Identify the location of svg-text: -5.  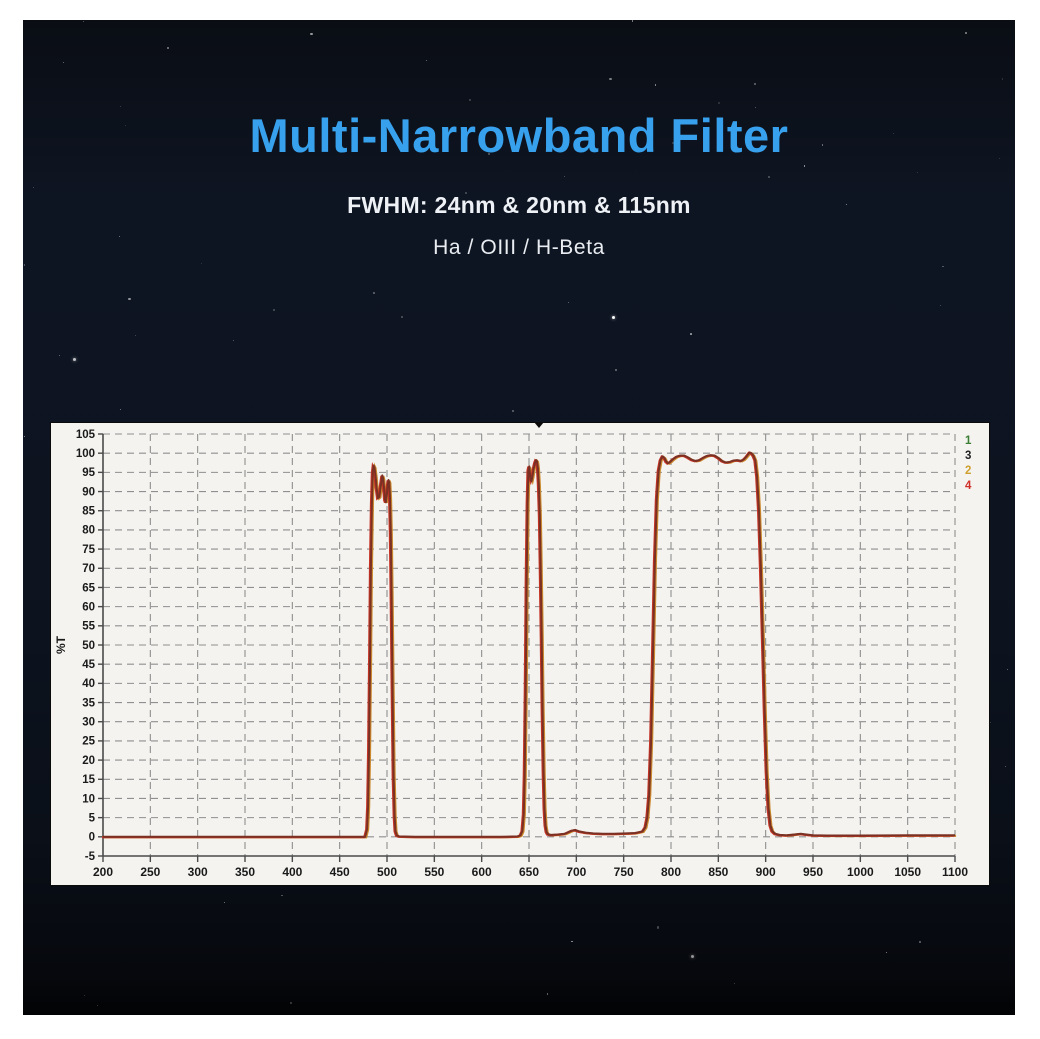
(90, 857).